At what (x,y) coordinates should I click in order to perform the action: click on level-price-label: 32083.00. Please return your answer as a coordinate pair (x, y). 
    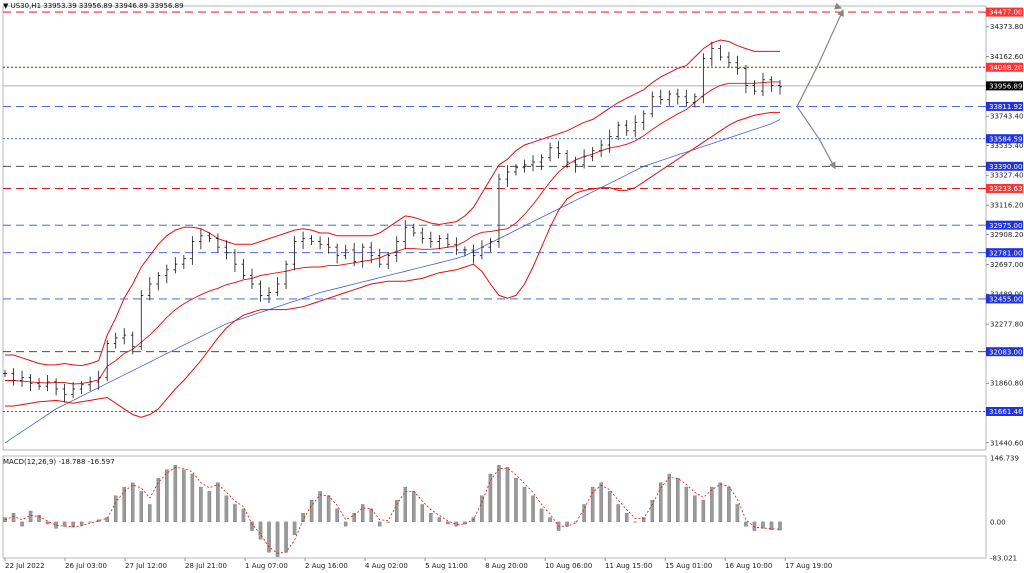
    Looking at the image, I should click on (1005, 352).